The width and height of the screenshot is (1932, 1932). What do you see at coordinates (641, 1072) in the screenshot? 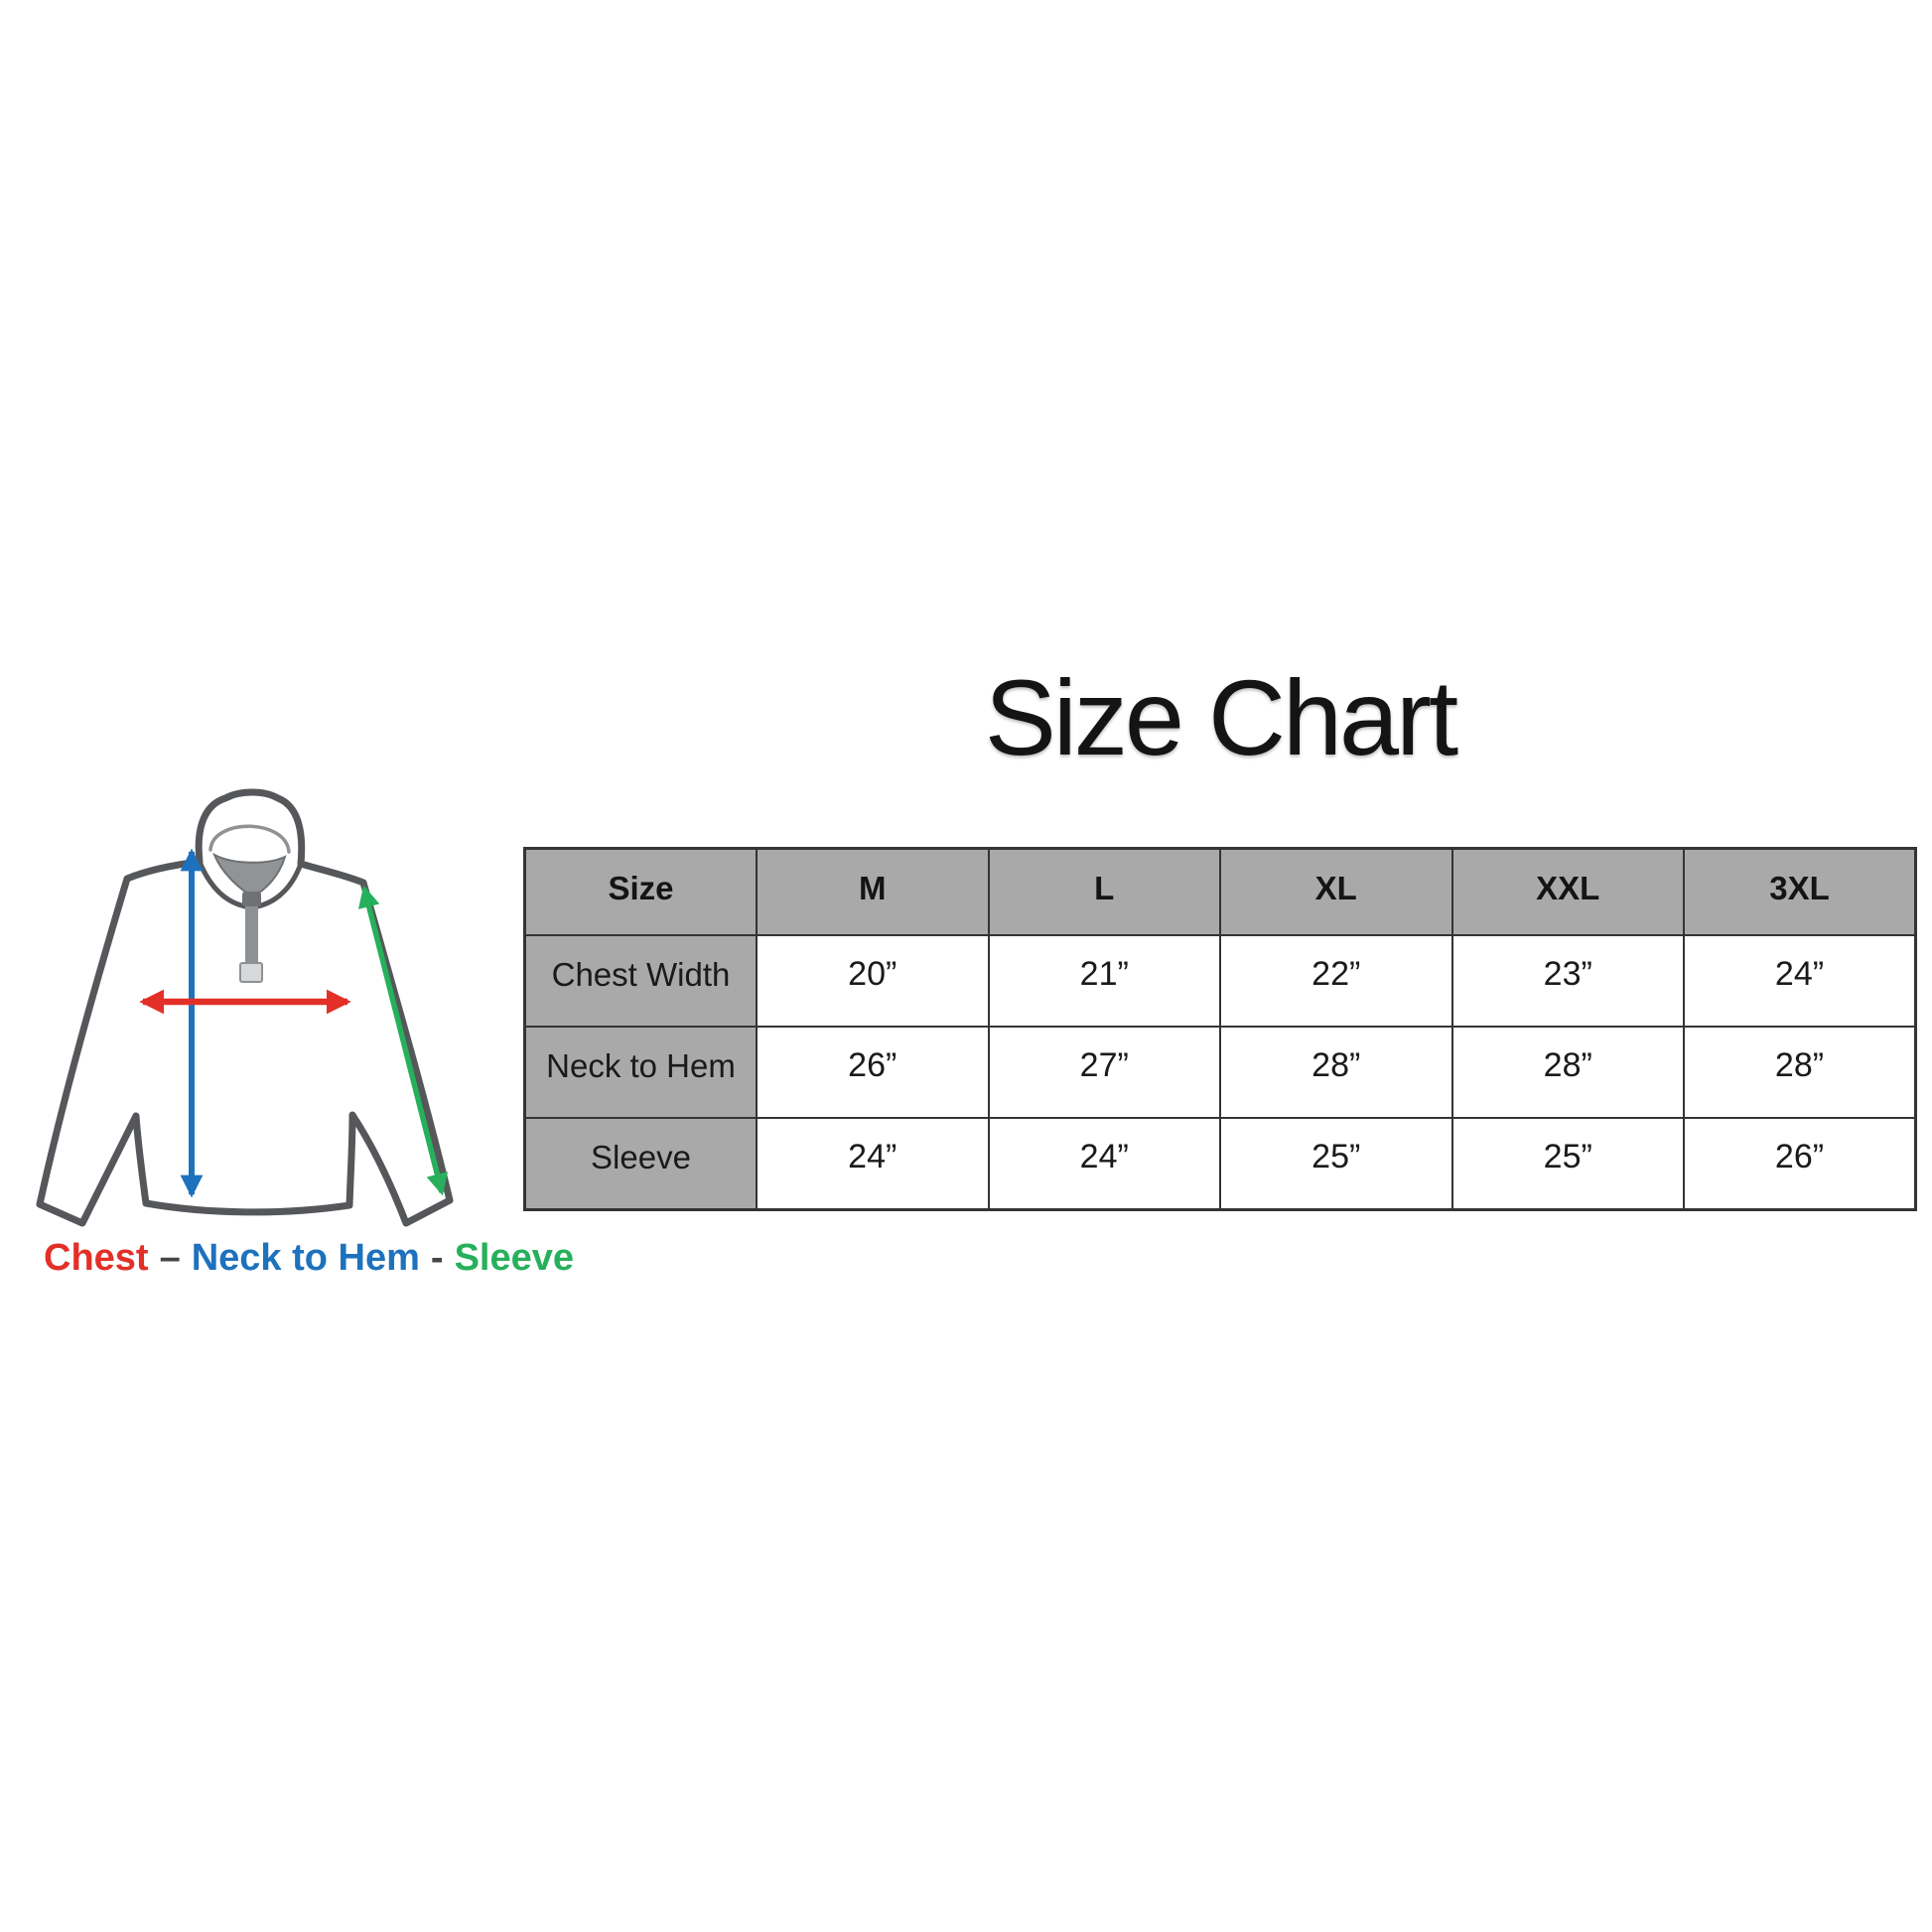
I see `row-label-neck-to-hem: Neck to Hem` at bounding box center [641, 1072].